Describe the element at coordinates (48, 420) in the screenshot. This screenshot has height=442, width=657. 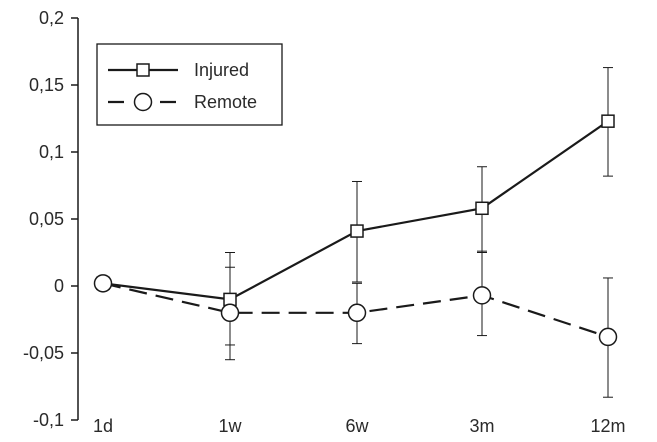
I see `y-tick-label: -0,1` at that location.